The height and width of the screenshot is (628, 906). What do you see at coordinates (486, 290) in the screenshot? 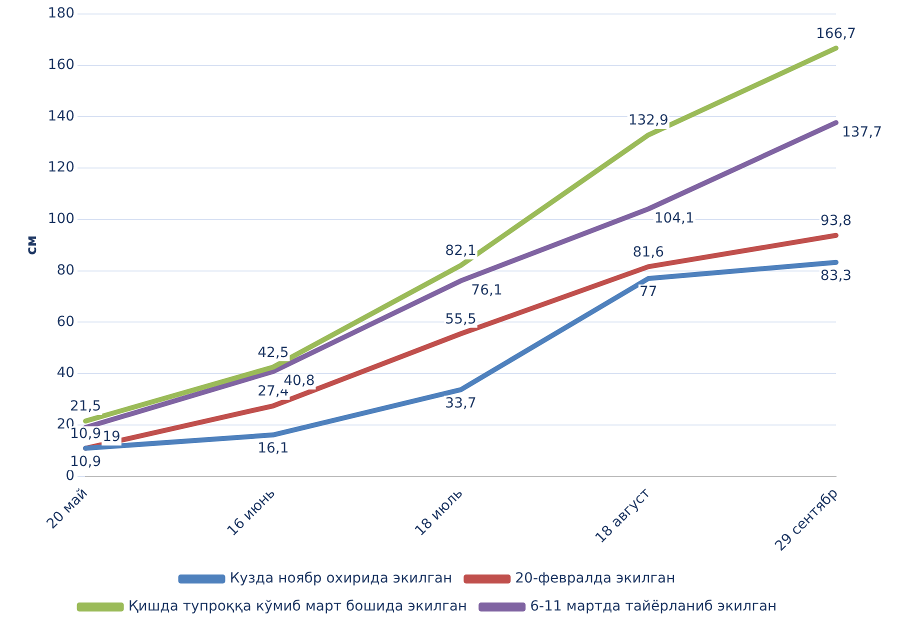
I see `data-label: 76,1` at bounding box center [486, 290].